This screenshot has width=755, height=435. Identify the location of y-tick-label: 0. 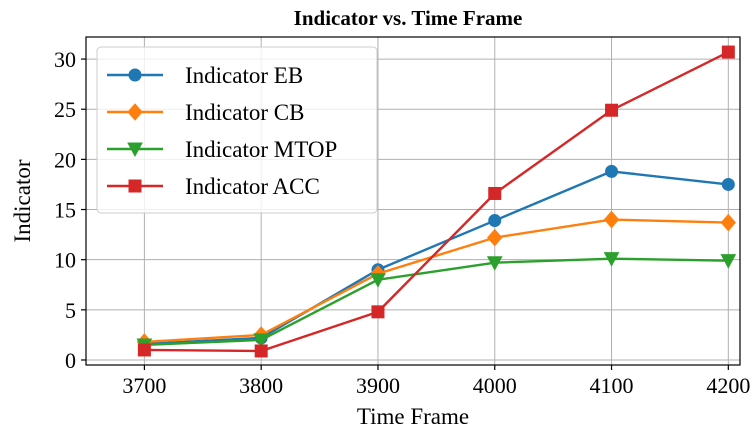
(70, 360).